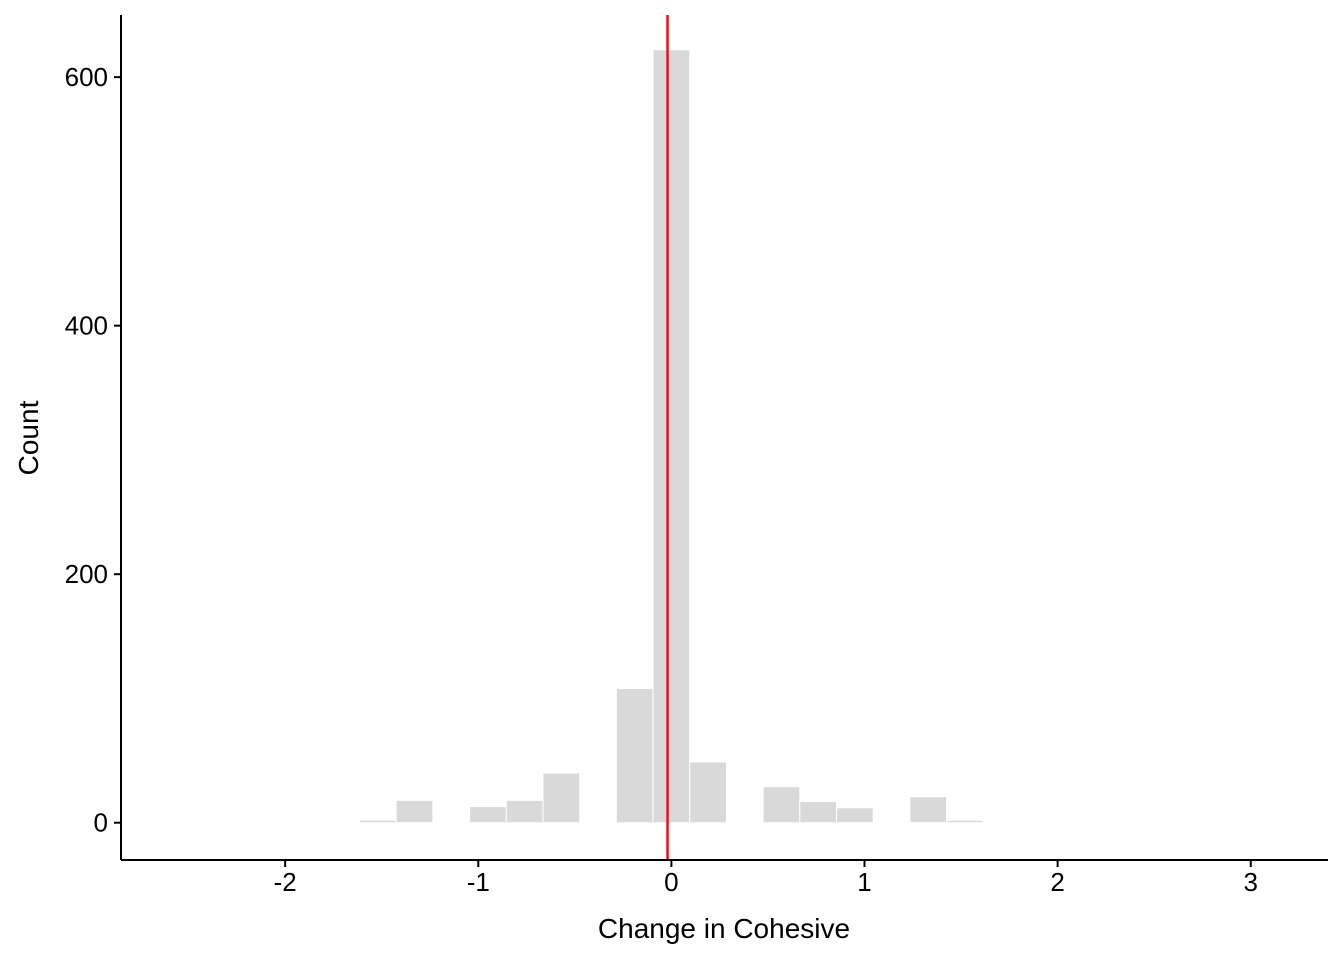 The image size is (1344, 960). What do you see at coordinates (766, 878) in the screenshot?
I see `x-ticks-group: -2 -1 0 1 2 3` at bounding box center [766, 878].